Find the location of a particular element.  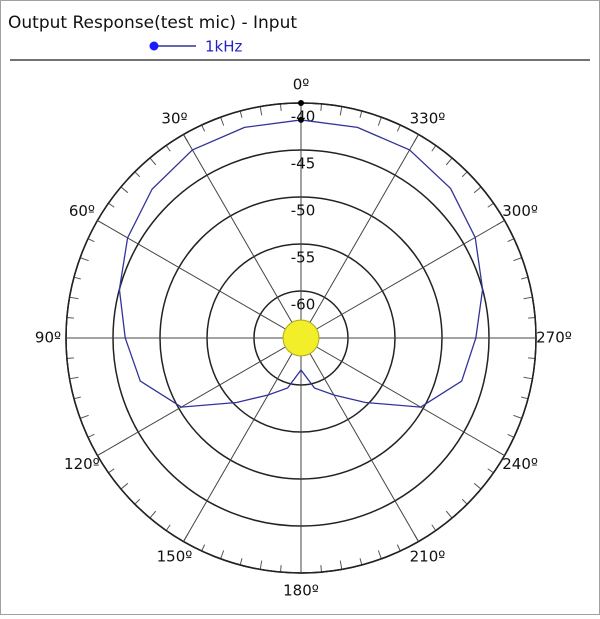

top-dot is located at coordinates (301, 103).